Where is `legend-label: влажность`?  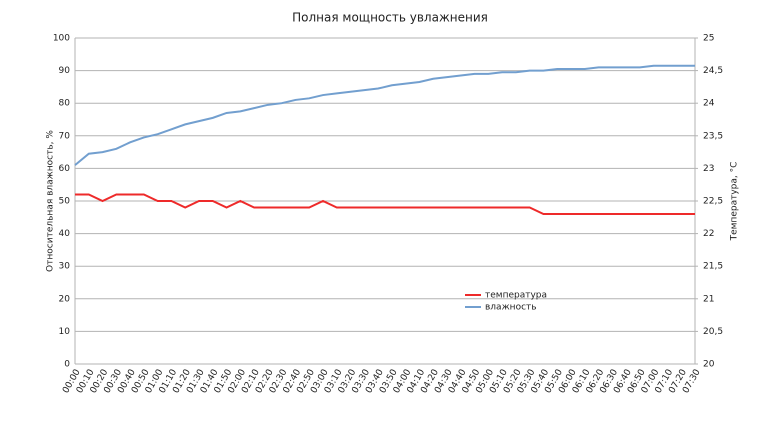
legend-label: влажность is located at coordinates (511, 308).